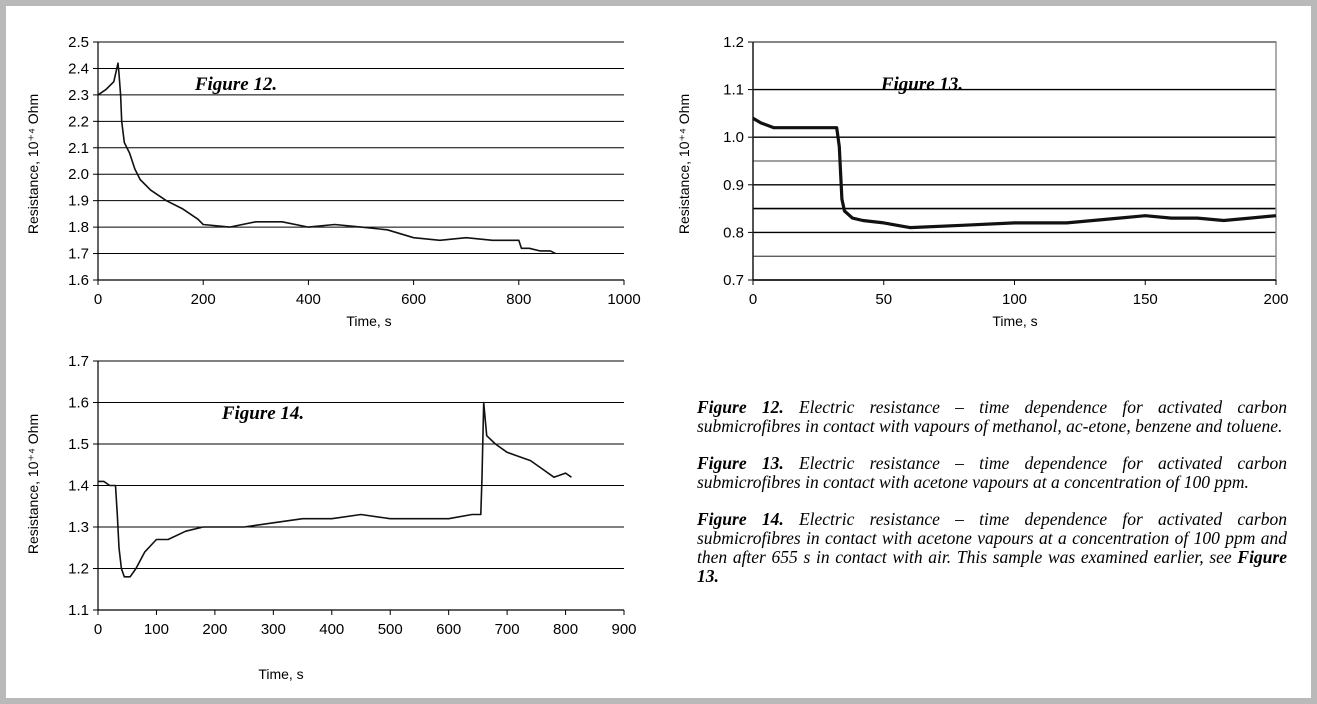 The image size is (1317, 704). I want to click on y-tick-label: 2.2, so click(78, 121).